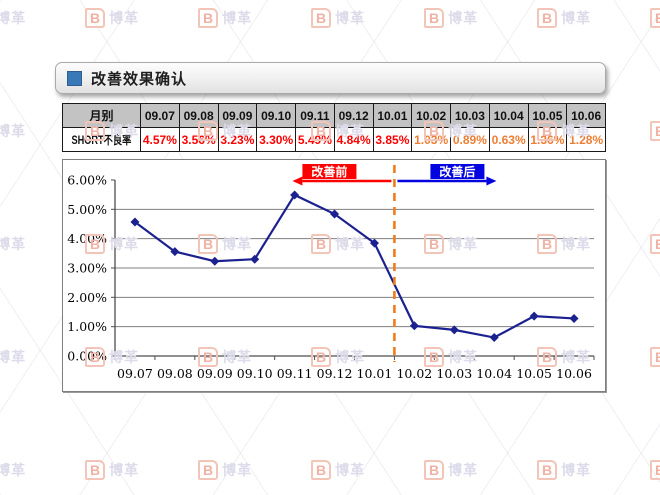  I want to click on x-tick-label: 09.09, so click(215, 373).